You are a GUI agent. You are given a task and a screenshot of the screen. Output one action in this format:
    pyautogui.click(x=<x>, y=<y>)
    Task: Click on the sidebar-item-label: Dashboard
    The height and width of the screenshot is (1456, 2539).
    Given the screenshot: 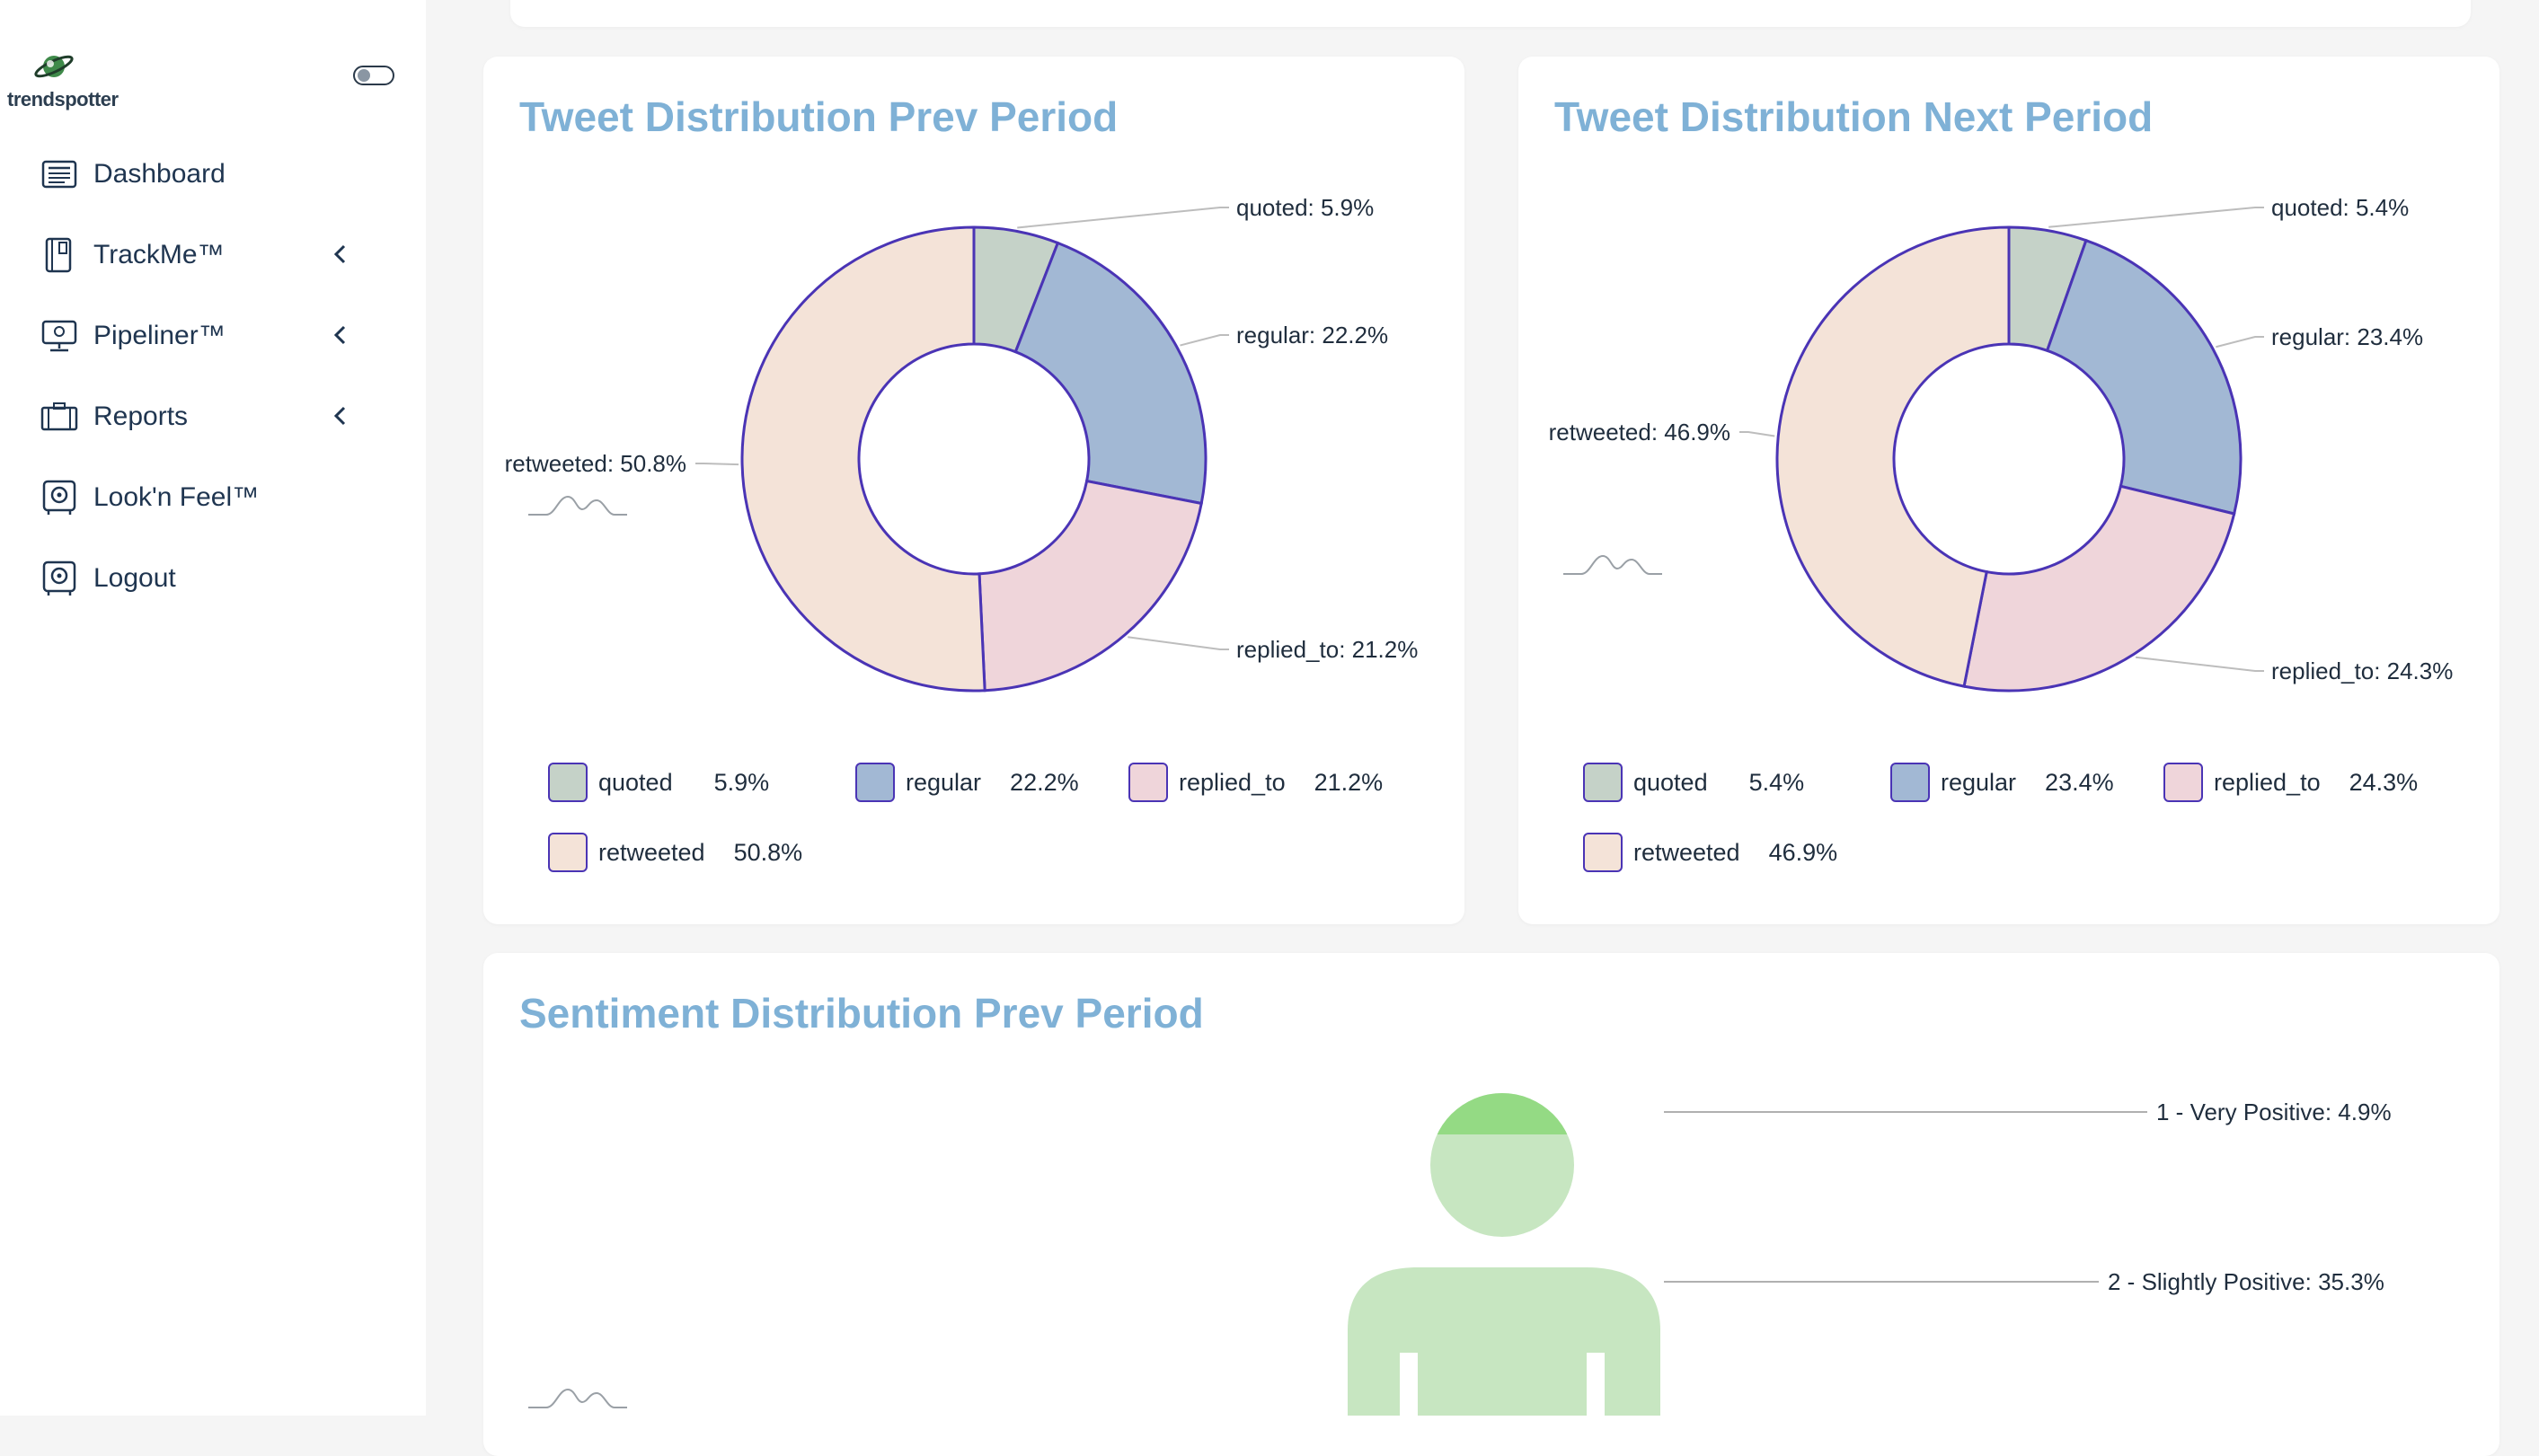 What is the action you would take?
    pyautogui.click(x=159, y=174)
    